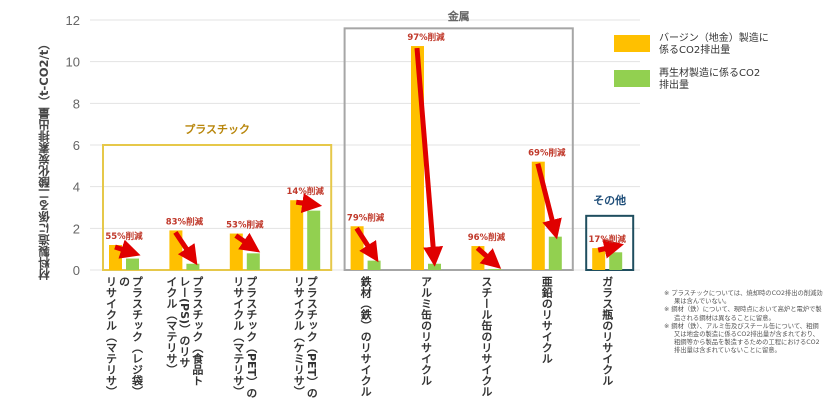 The height and width of the screenshot is (402, 840). What do you see at coordinates (487, 237) in the screenshot?
I see `reduction-label: 96%削減` at bounding box center [487, 237].